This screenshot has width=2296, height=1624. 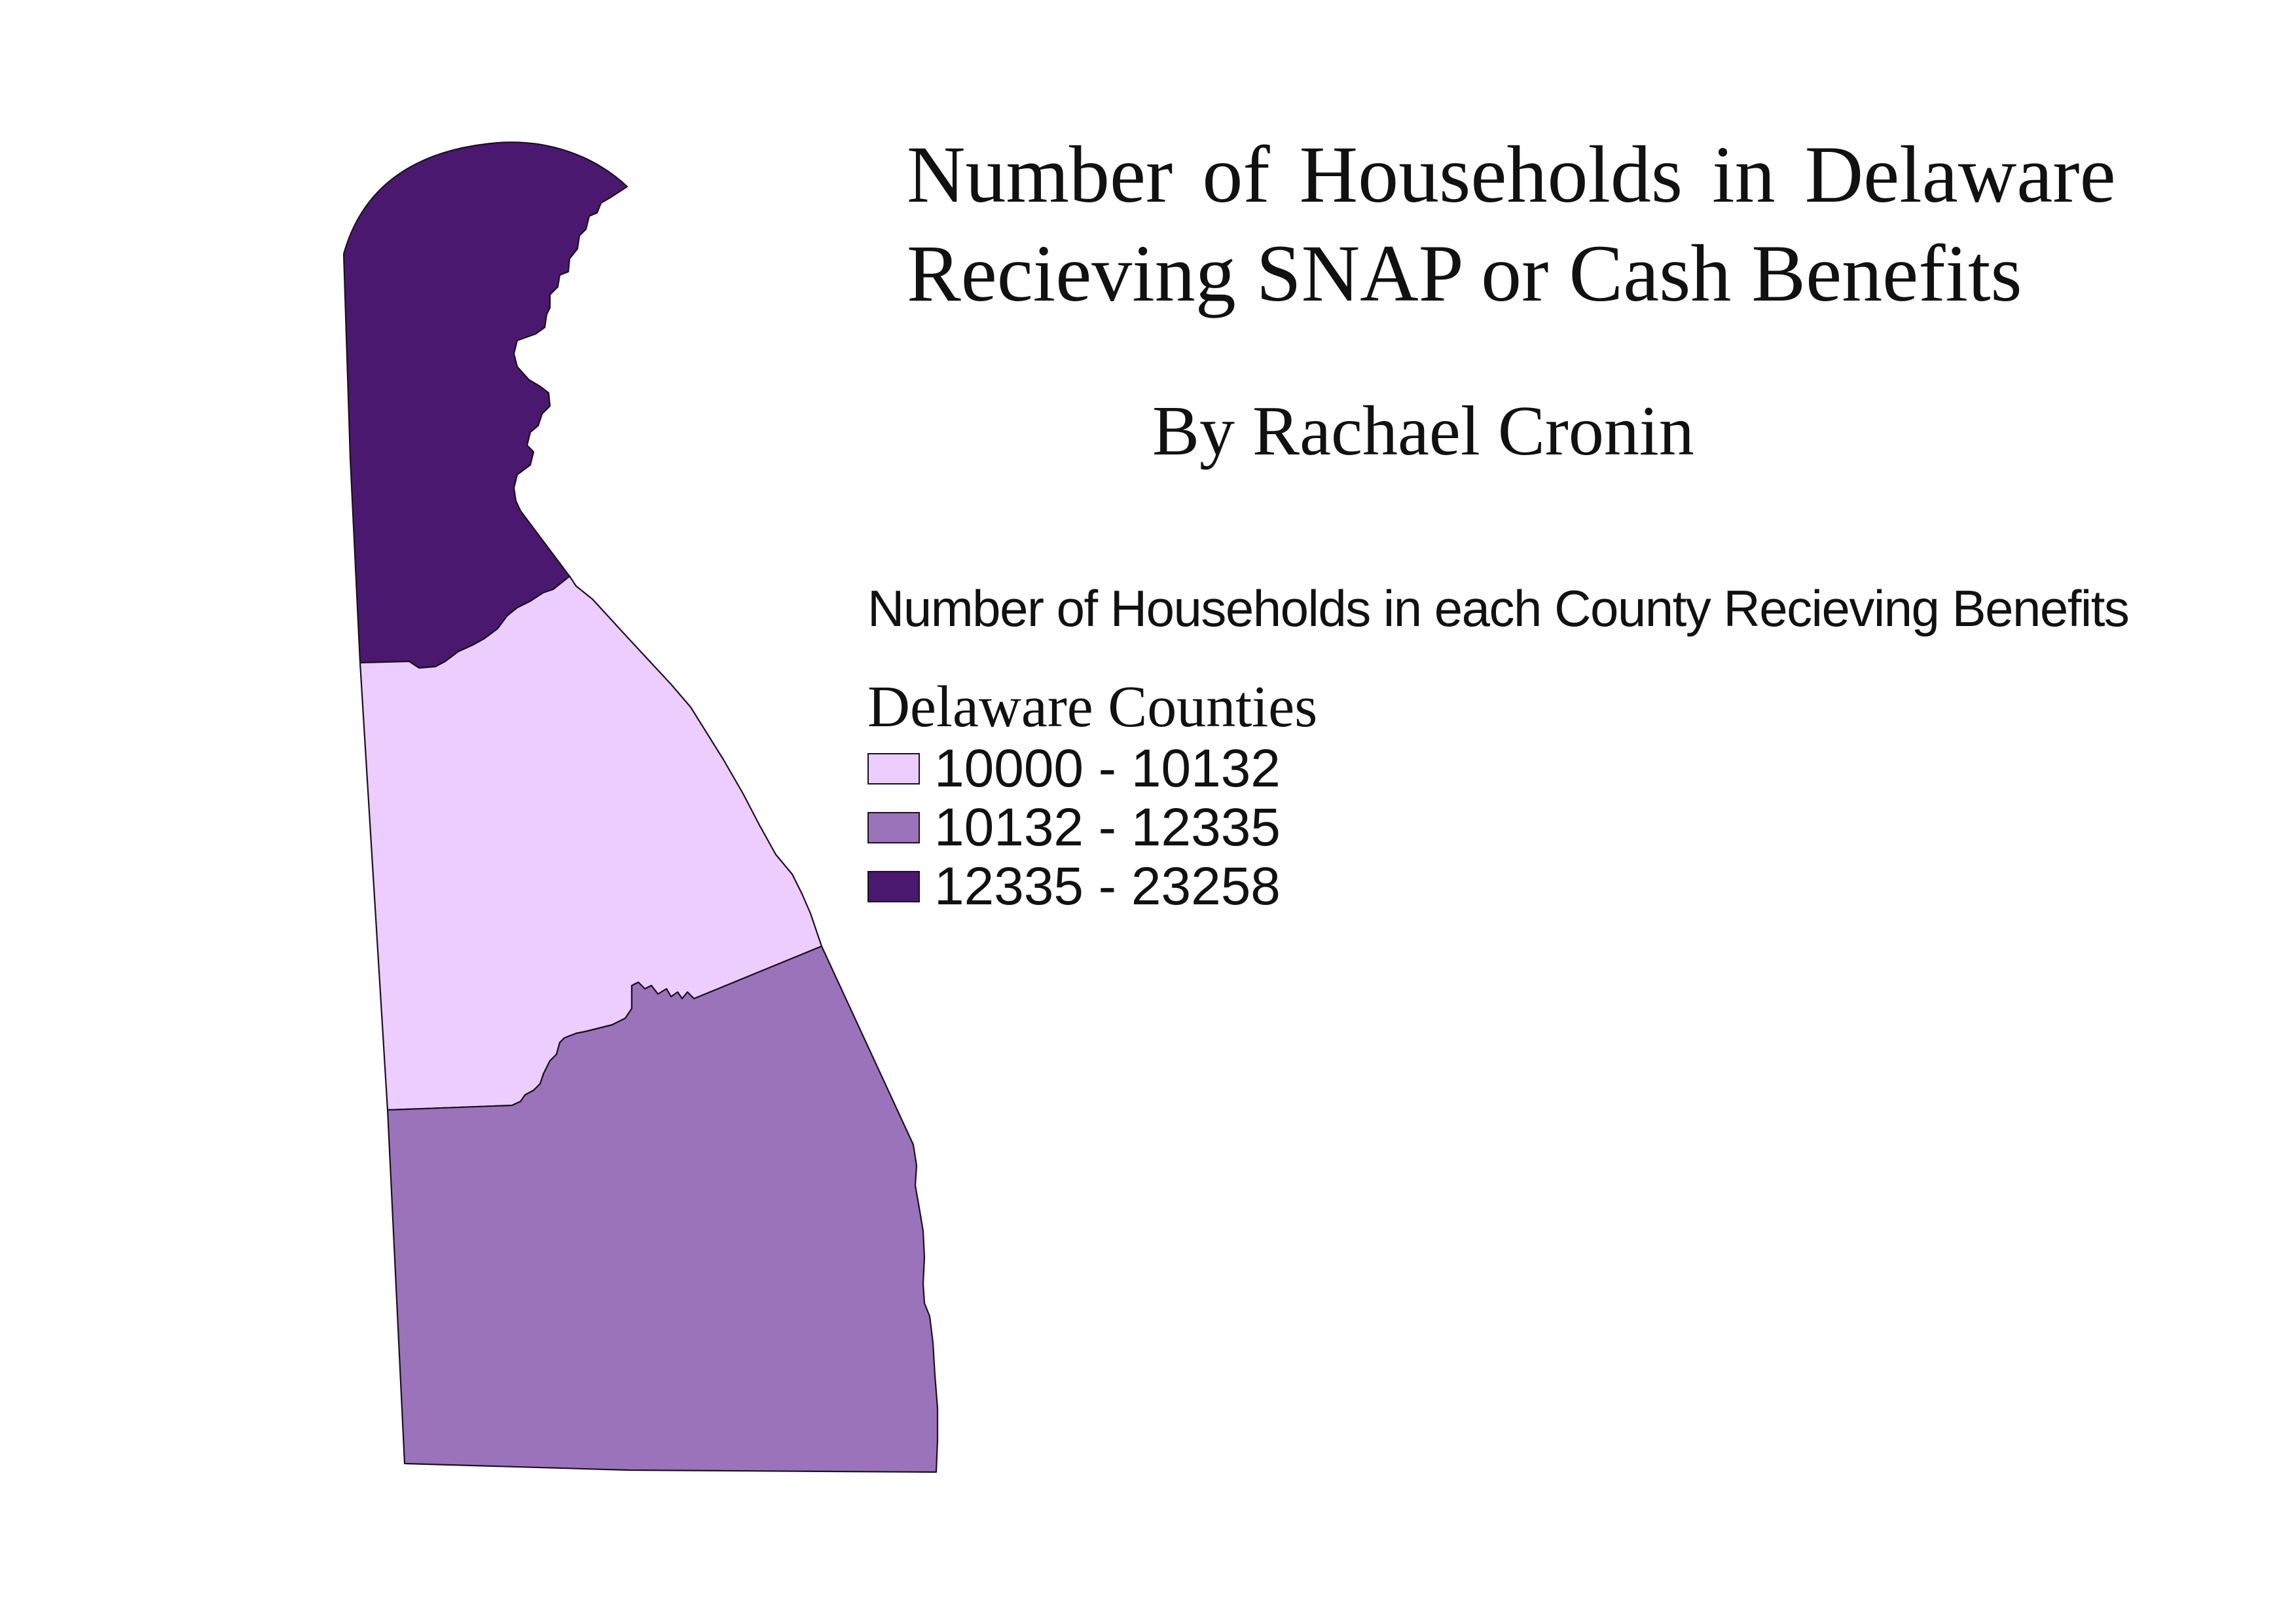 What do you see at coordinates (1464, 273) in the screenshot?
I see `map-title-line-2: Recieving SNAP or Cash Benefits` at bounding box center [1464, 273].